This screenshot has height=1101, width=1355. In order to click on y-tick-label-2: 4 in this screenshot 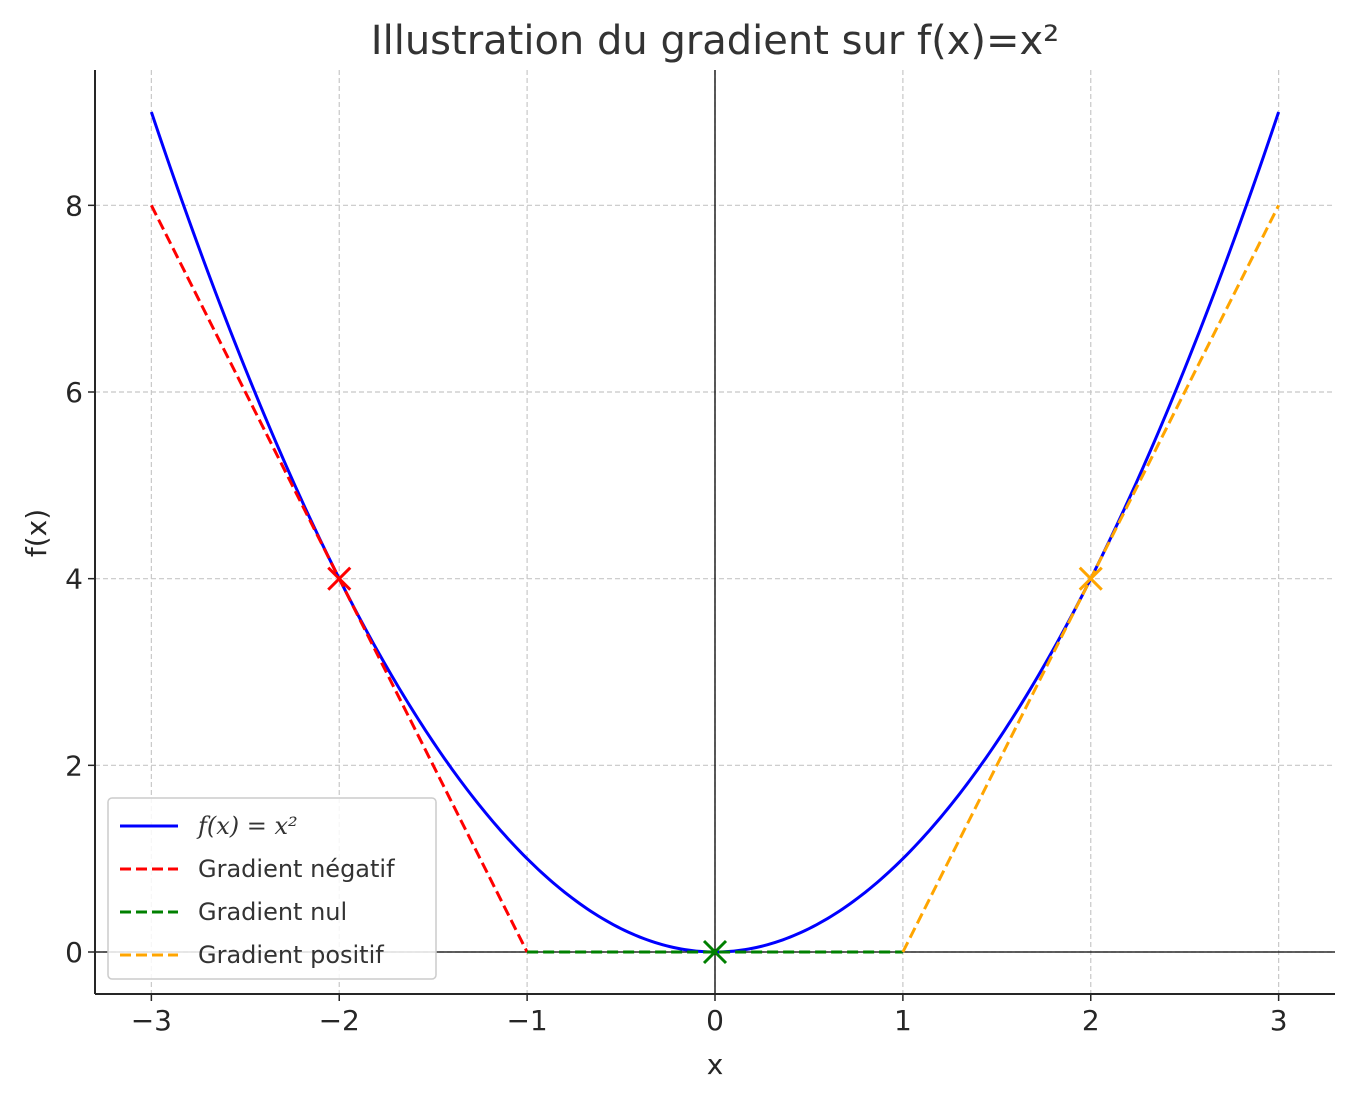, I will do `click(74, 579)`.